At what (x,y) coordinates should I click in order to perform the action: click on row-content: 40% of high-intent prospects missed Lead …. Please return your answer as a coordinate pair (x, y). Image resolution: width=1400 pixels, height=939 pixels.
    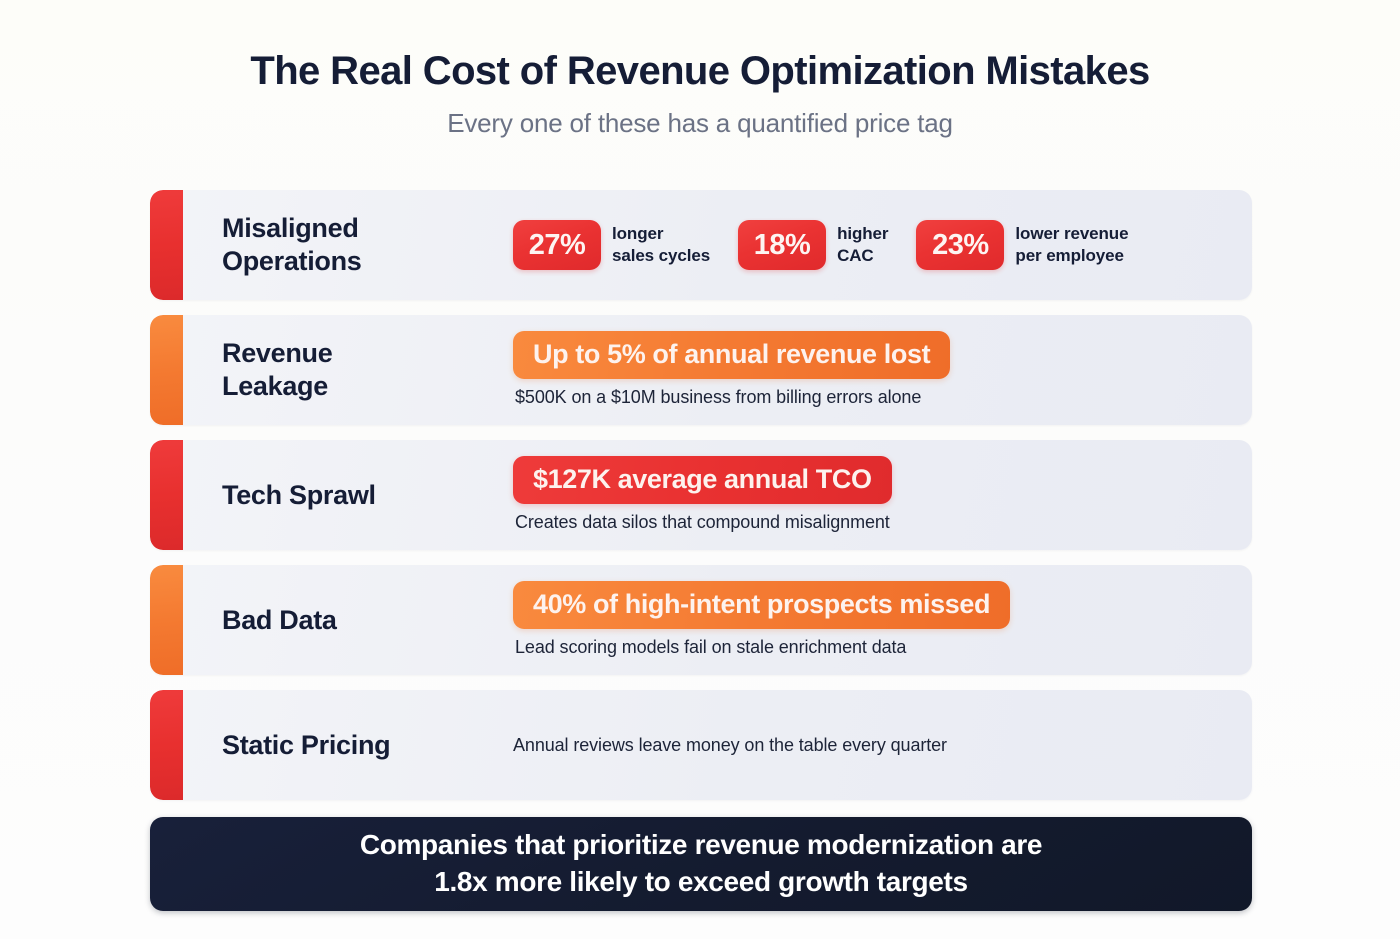
    Looking at the image, I should click on (875, 619).